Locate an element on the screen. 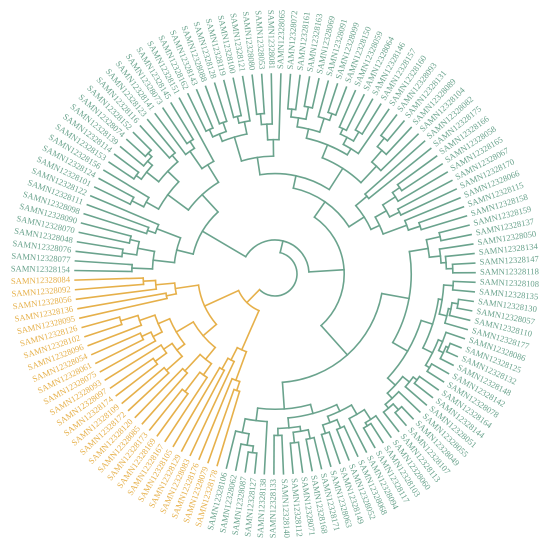  leaf-label: SAMN12328084 is located at coordinates (41, 280).